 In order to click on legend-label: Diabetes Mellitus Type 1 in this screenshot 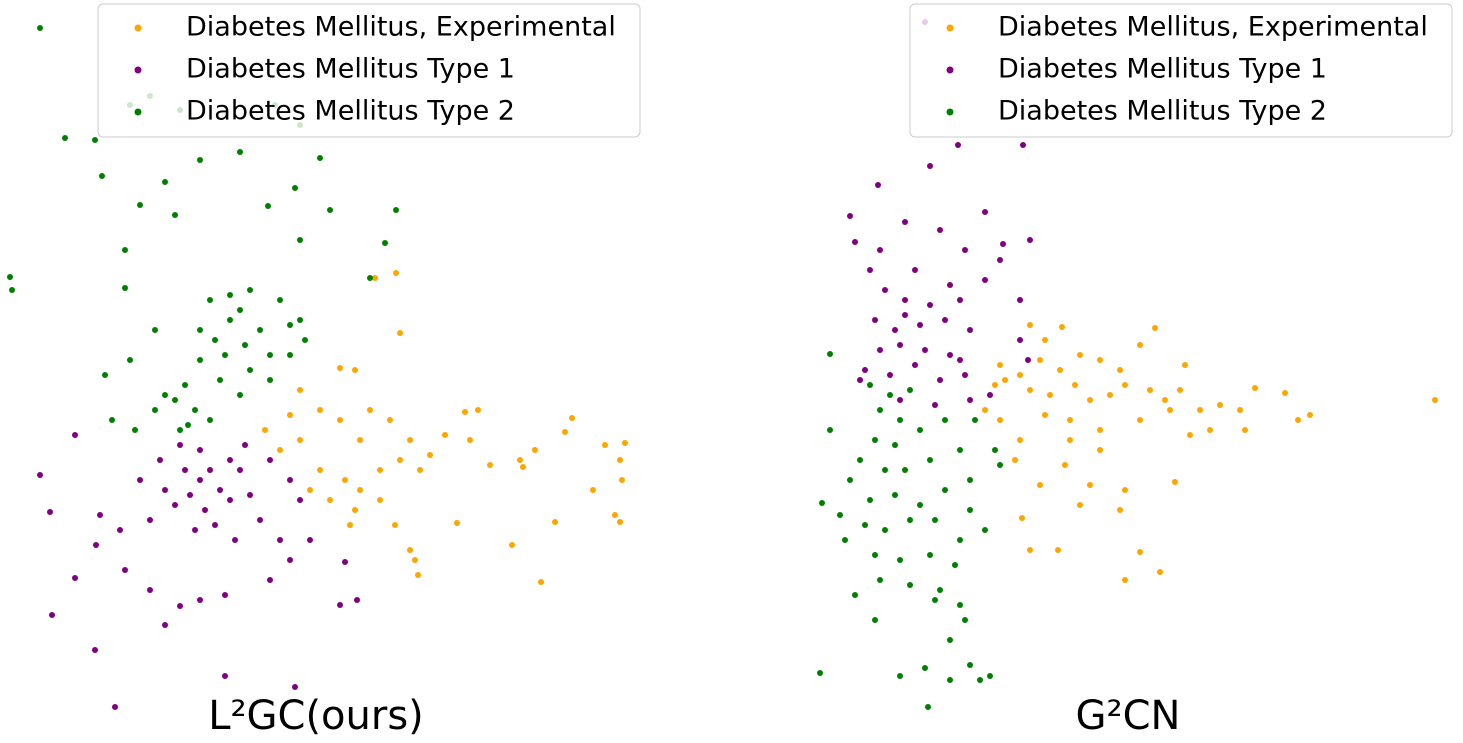, I will do `click(1162, 69)`.